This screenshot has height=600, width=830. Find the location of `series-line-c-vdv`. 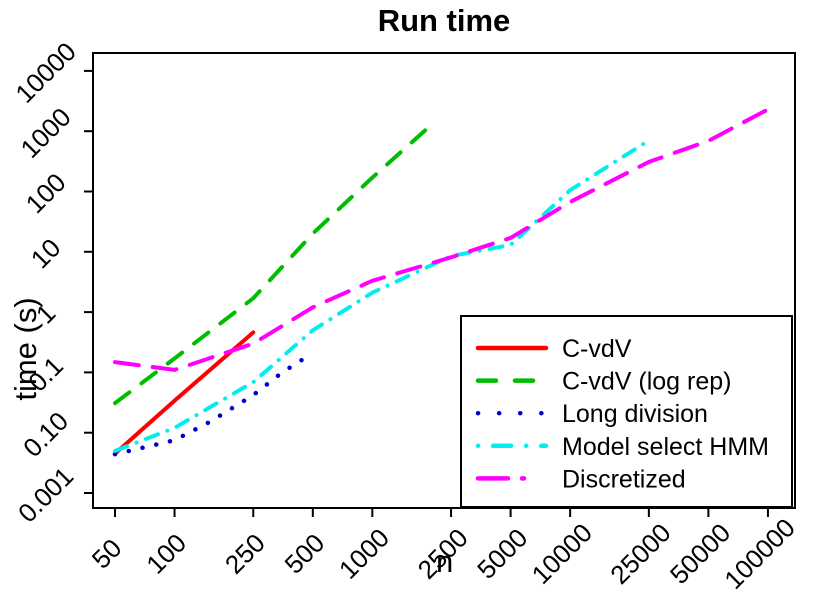

series-line-c-vdv is located at coordinates (184, 393).